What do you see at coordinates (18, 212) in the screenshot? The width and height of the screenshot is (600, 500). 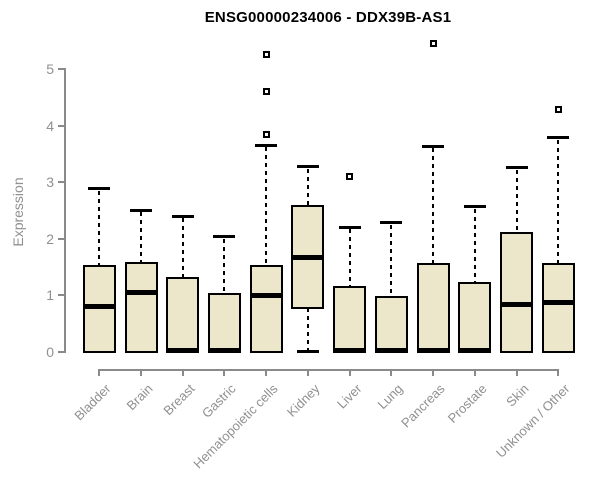 I see `y-axis-label: Expression` at bounding box center [18, 212].